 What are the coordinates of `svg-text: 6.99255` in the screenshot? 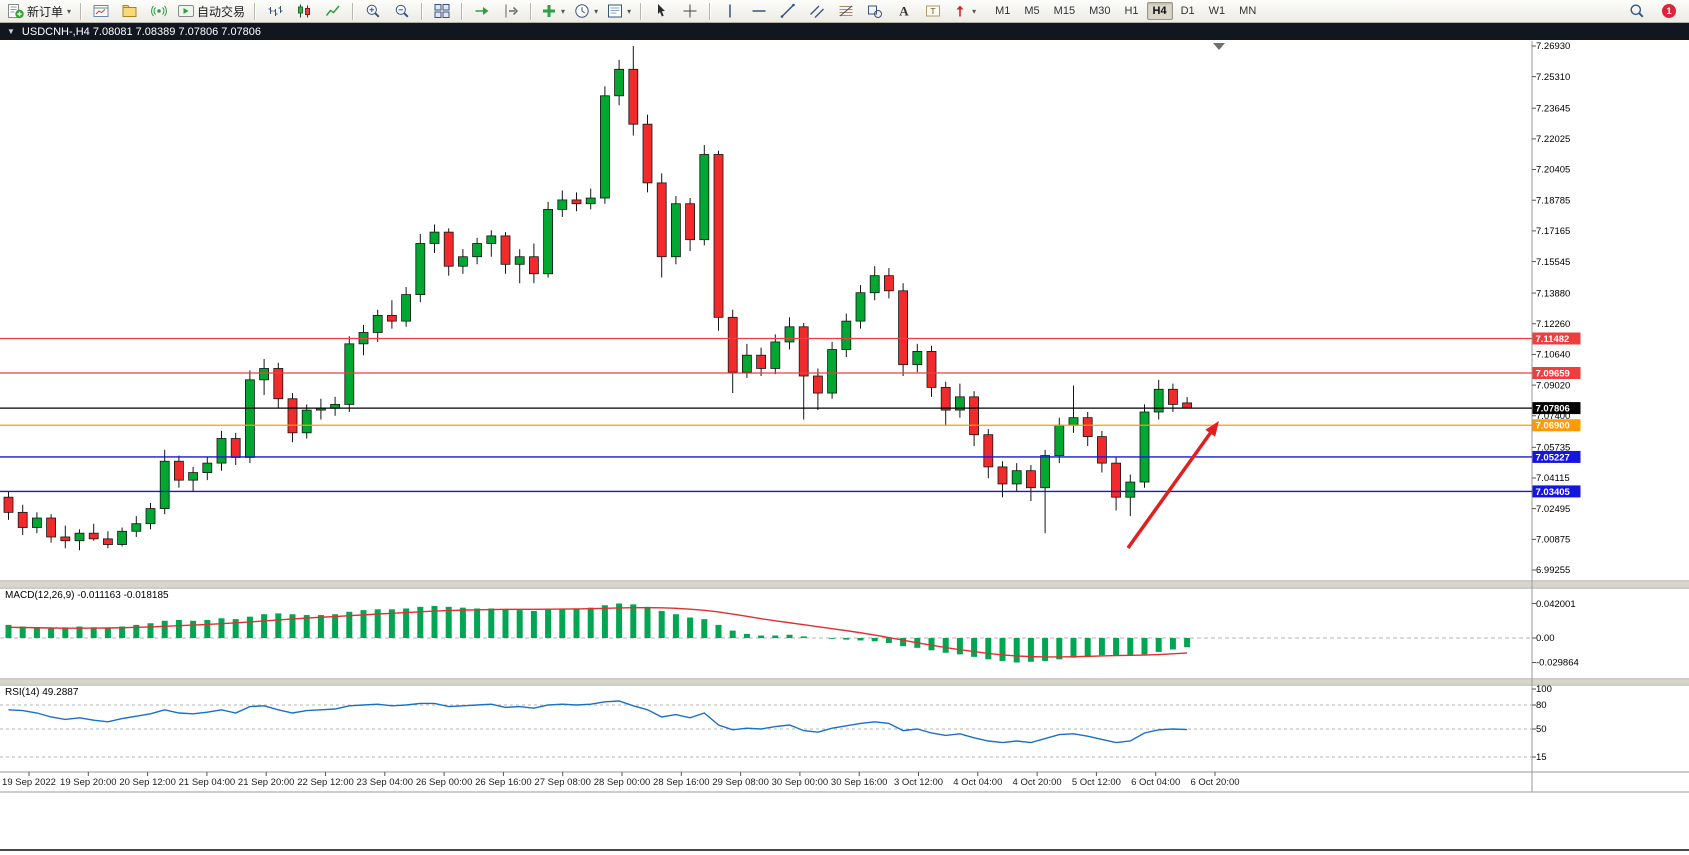 It's located at (1553, 570).